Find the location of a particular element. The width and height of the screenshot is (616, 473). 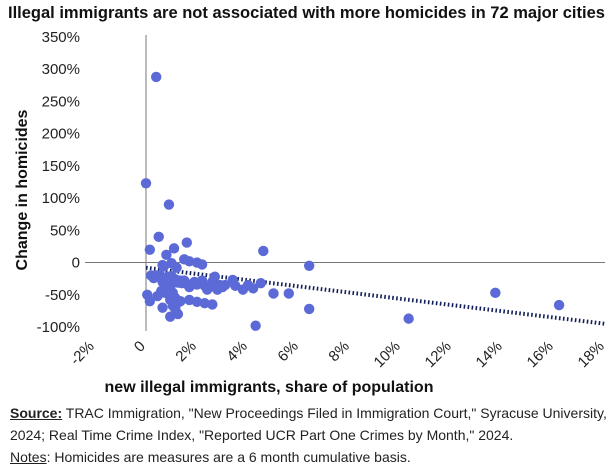

y-tick-label: 250% is located at coordinates (61, 101).